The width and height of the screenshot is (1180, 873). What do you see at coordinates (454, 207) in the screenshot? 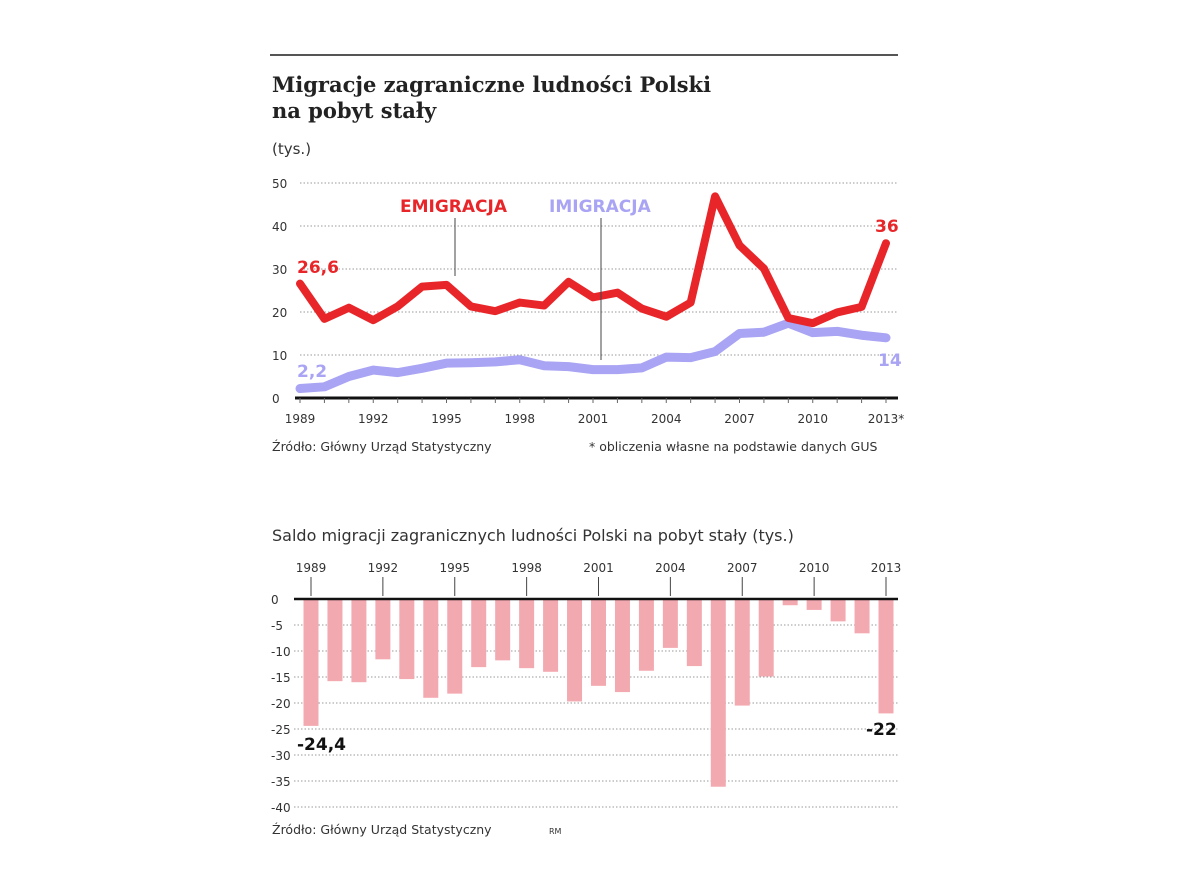
I see `legend-emigration: EMIGRACJA` at bounding box center [454, 207].